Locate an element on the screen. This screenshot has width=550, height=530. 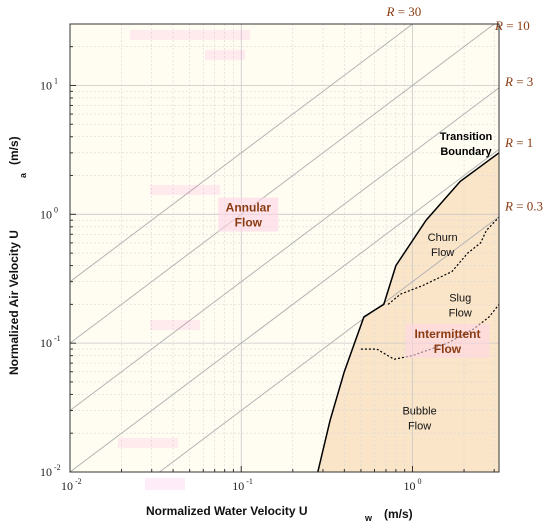
ratio-label-30: R = 30 is located at coordinates (403, 11).